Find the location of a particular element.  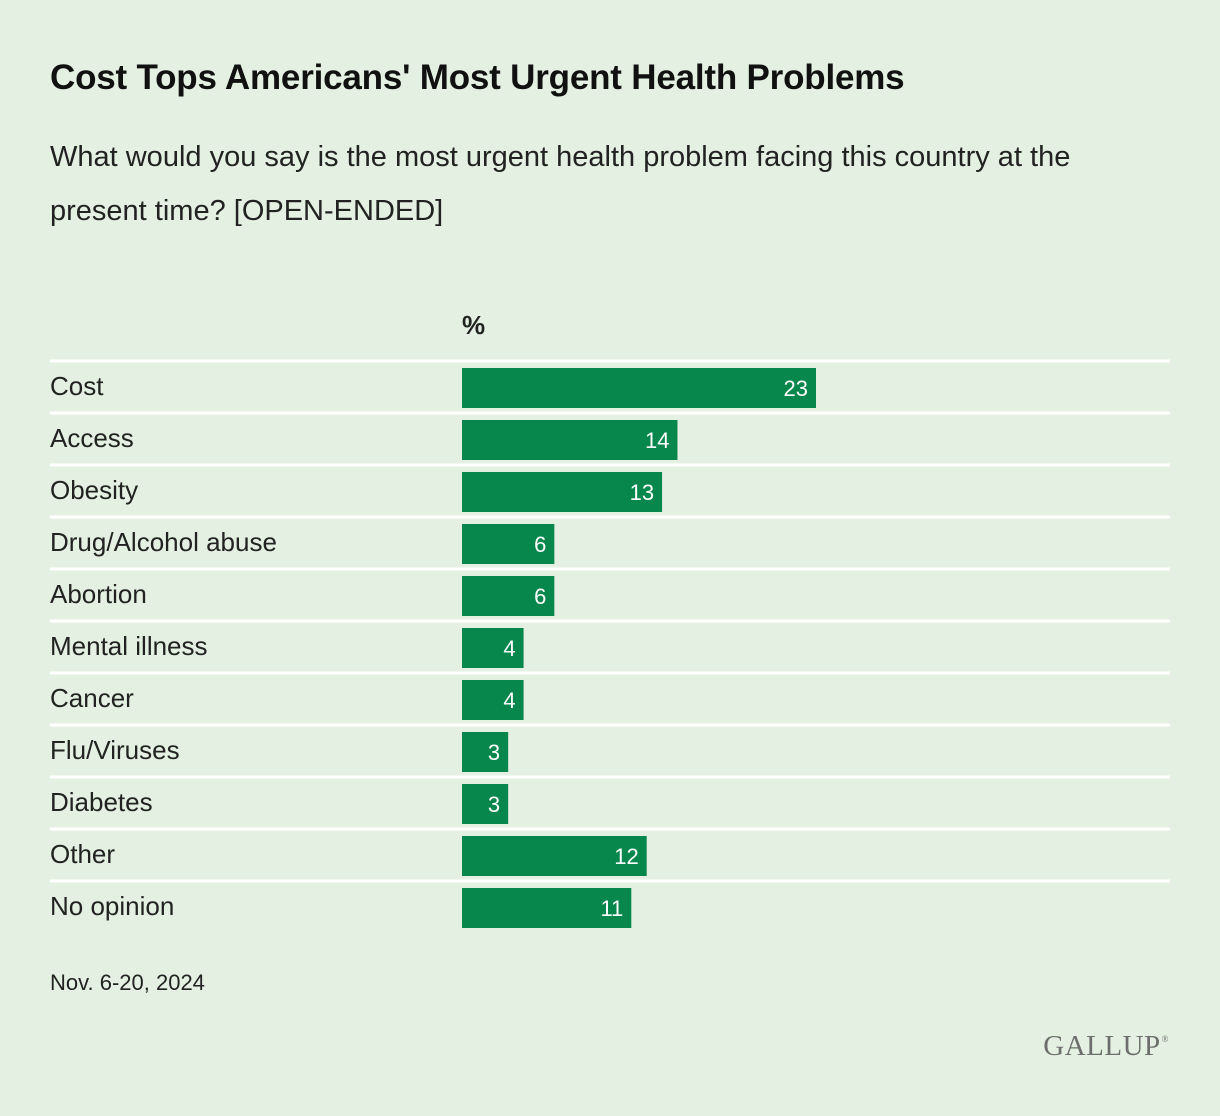

bar-value-label: 12 is located at coordinates (626, 856).